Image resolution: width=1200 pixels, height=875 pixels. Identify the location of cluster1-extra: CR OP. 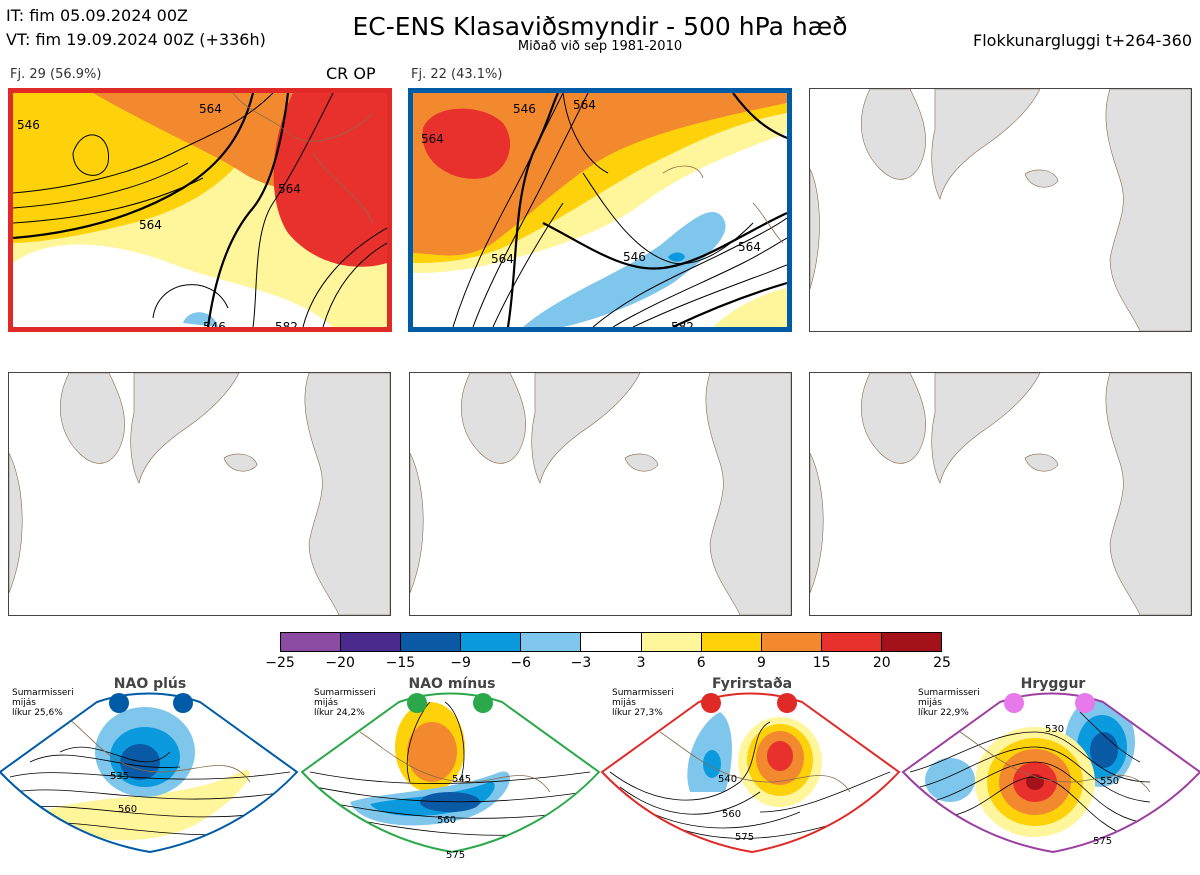
(351, 73).